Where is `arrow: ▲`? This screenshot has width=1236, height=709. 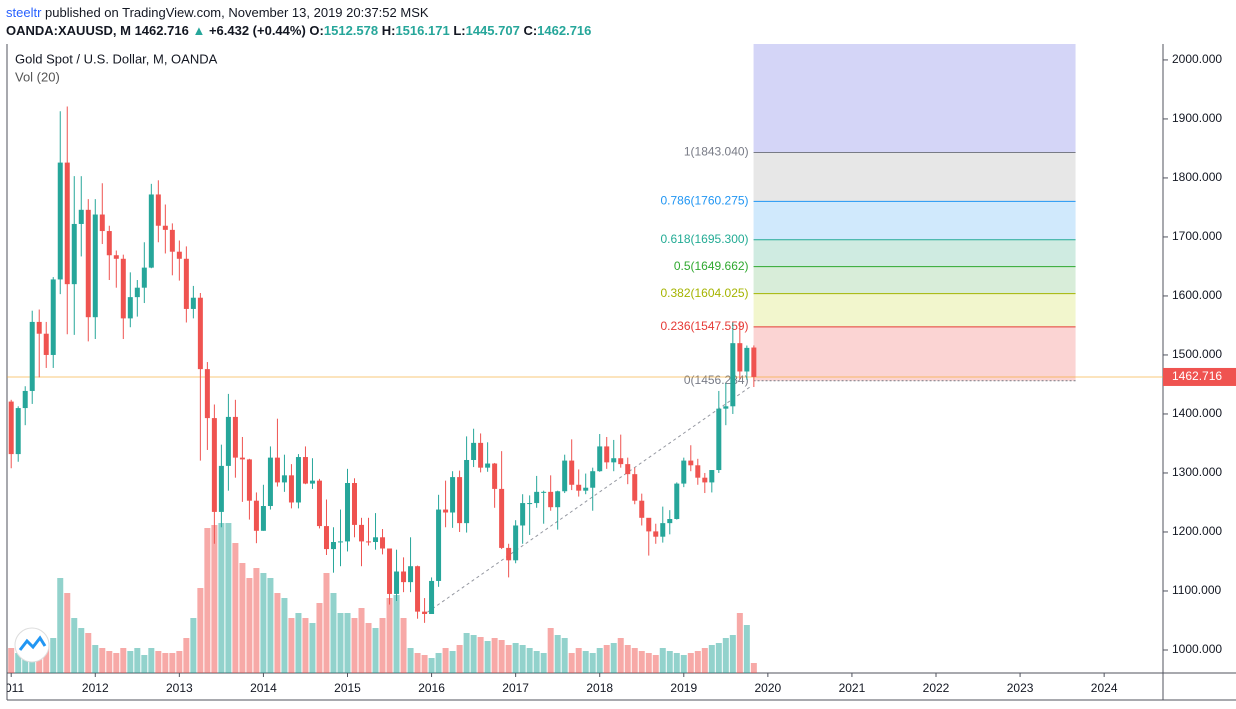 arrow: ▲ is located at coordinates (199, 30).